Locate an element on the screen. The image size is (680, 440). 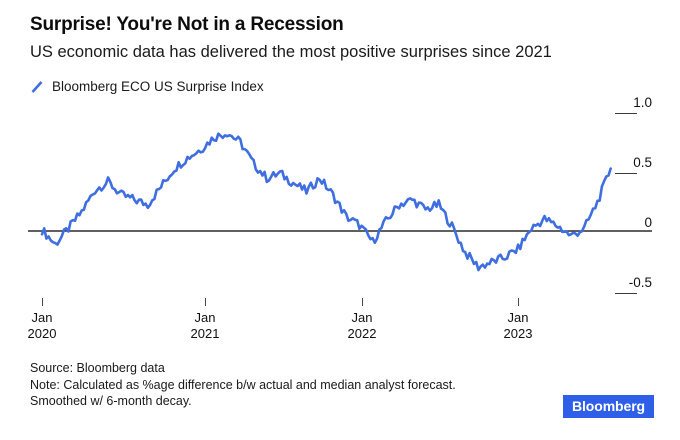
x-axis-label-4: Jan 2023 is located at coordinates (518, 326).